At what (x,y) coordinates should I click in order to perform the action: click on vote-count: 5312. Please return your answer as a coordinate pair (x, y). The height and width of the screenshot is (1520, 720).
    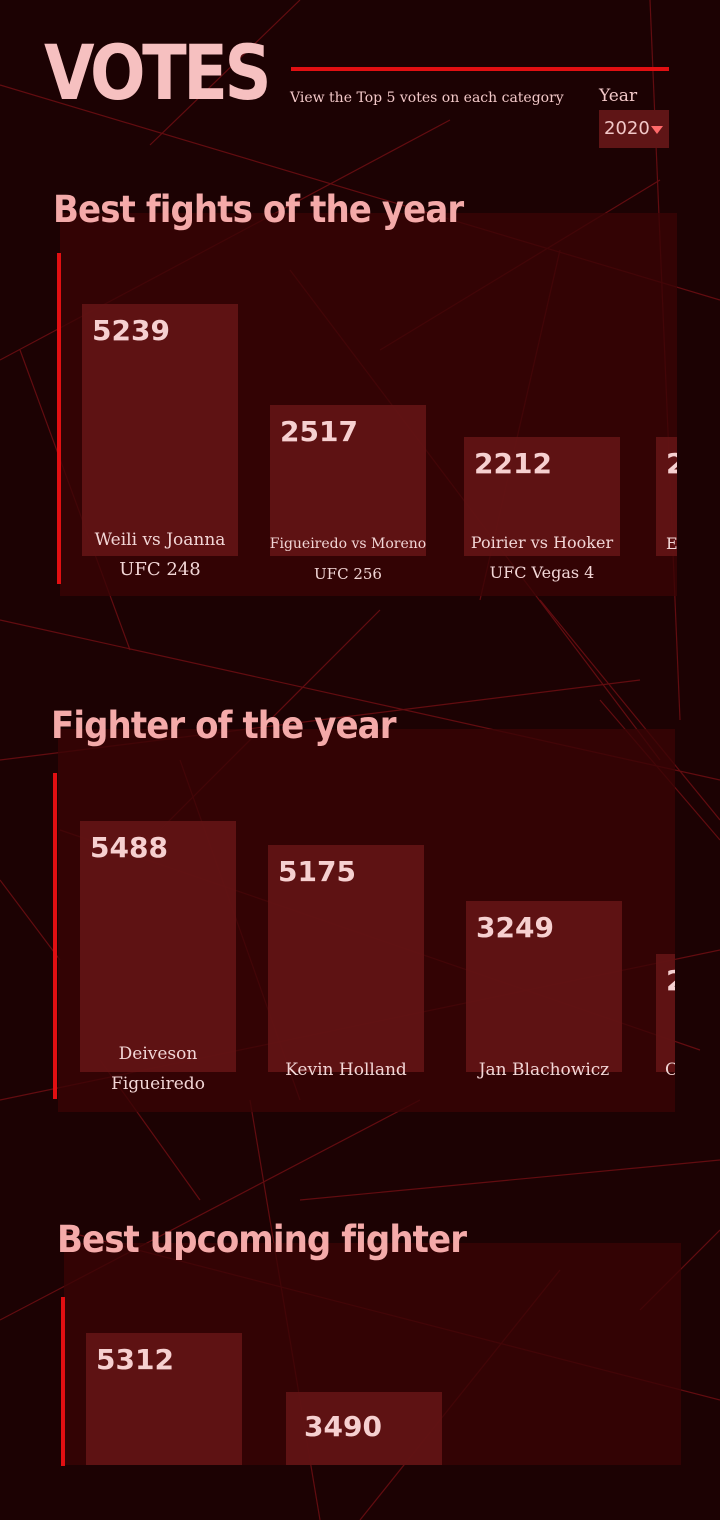
    Looking at the image, I should click on (135, 1359).